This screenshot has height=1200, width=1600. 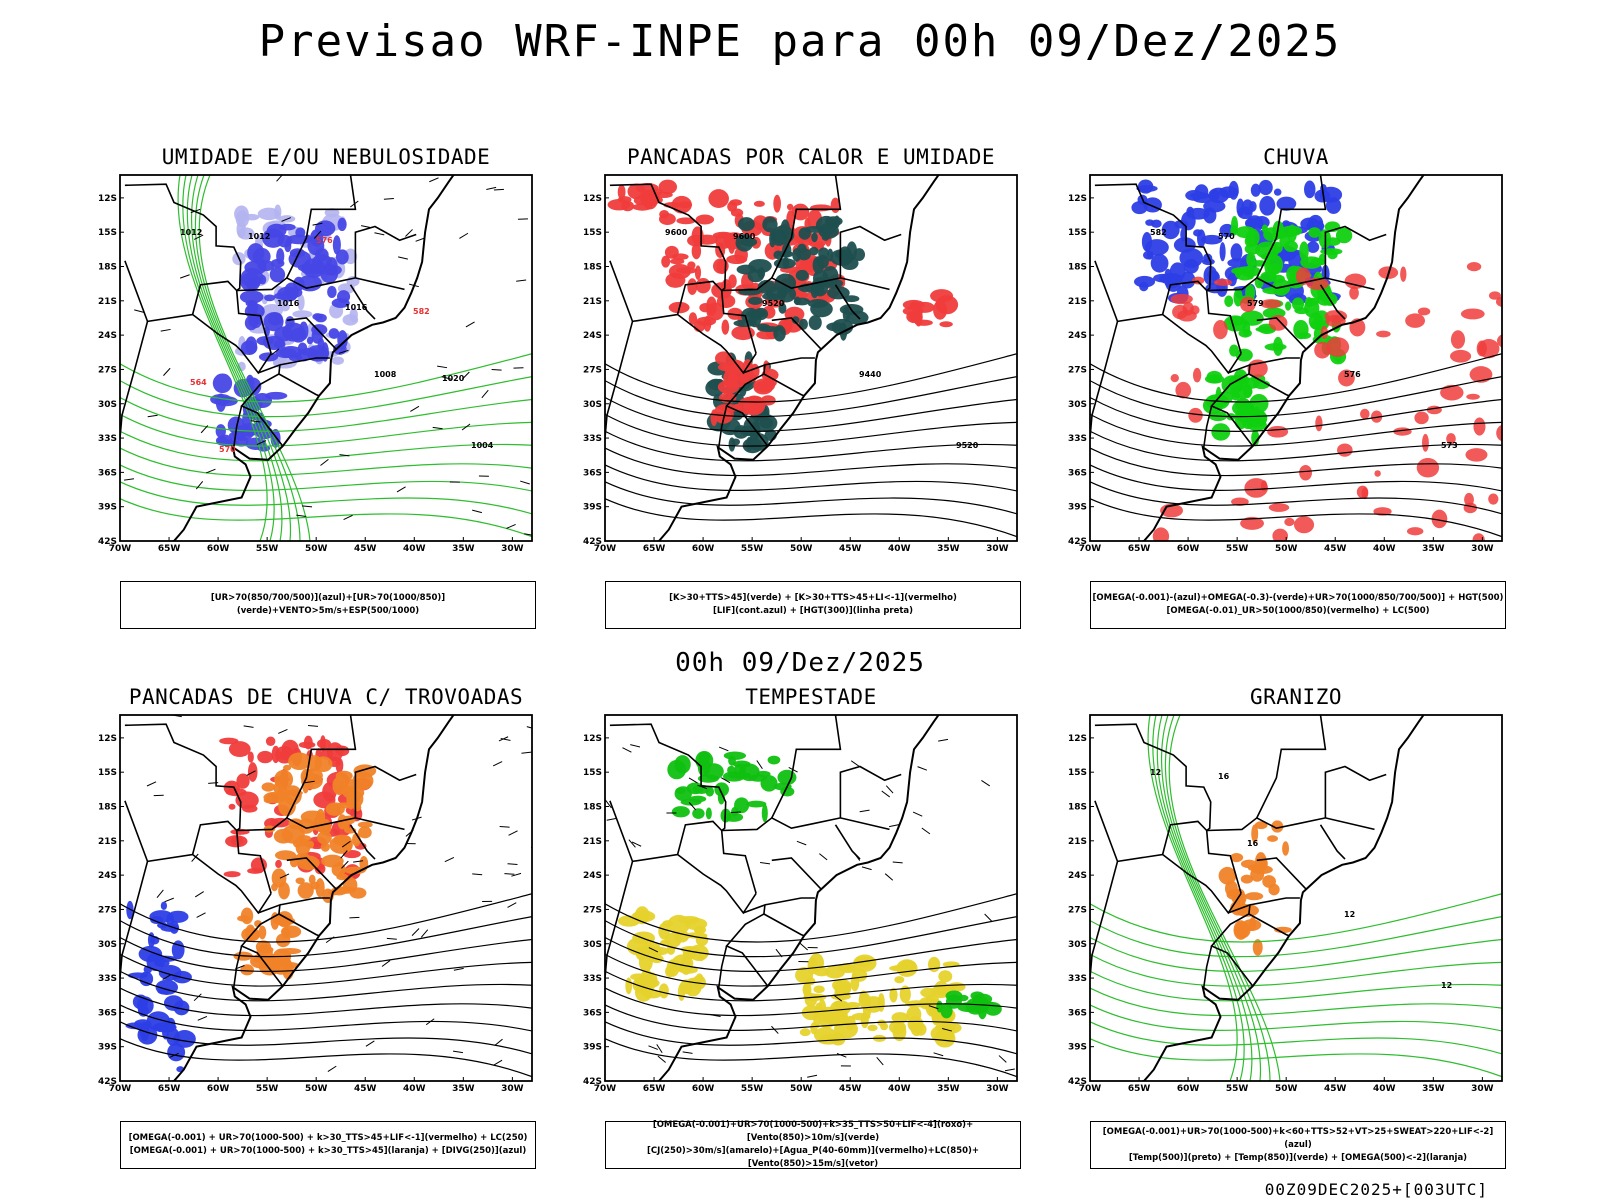 I want to click on lon-tick-label: 35W, so click(x=1433, y=549).